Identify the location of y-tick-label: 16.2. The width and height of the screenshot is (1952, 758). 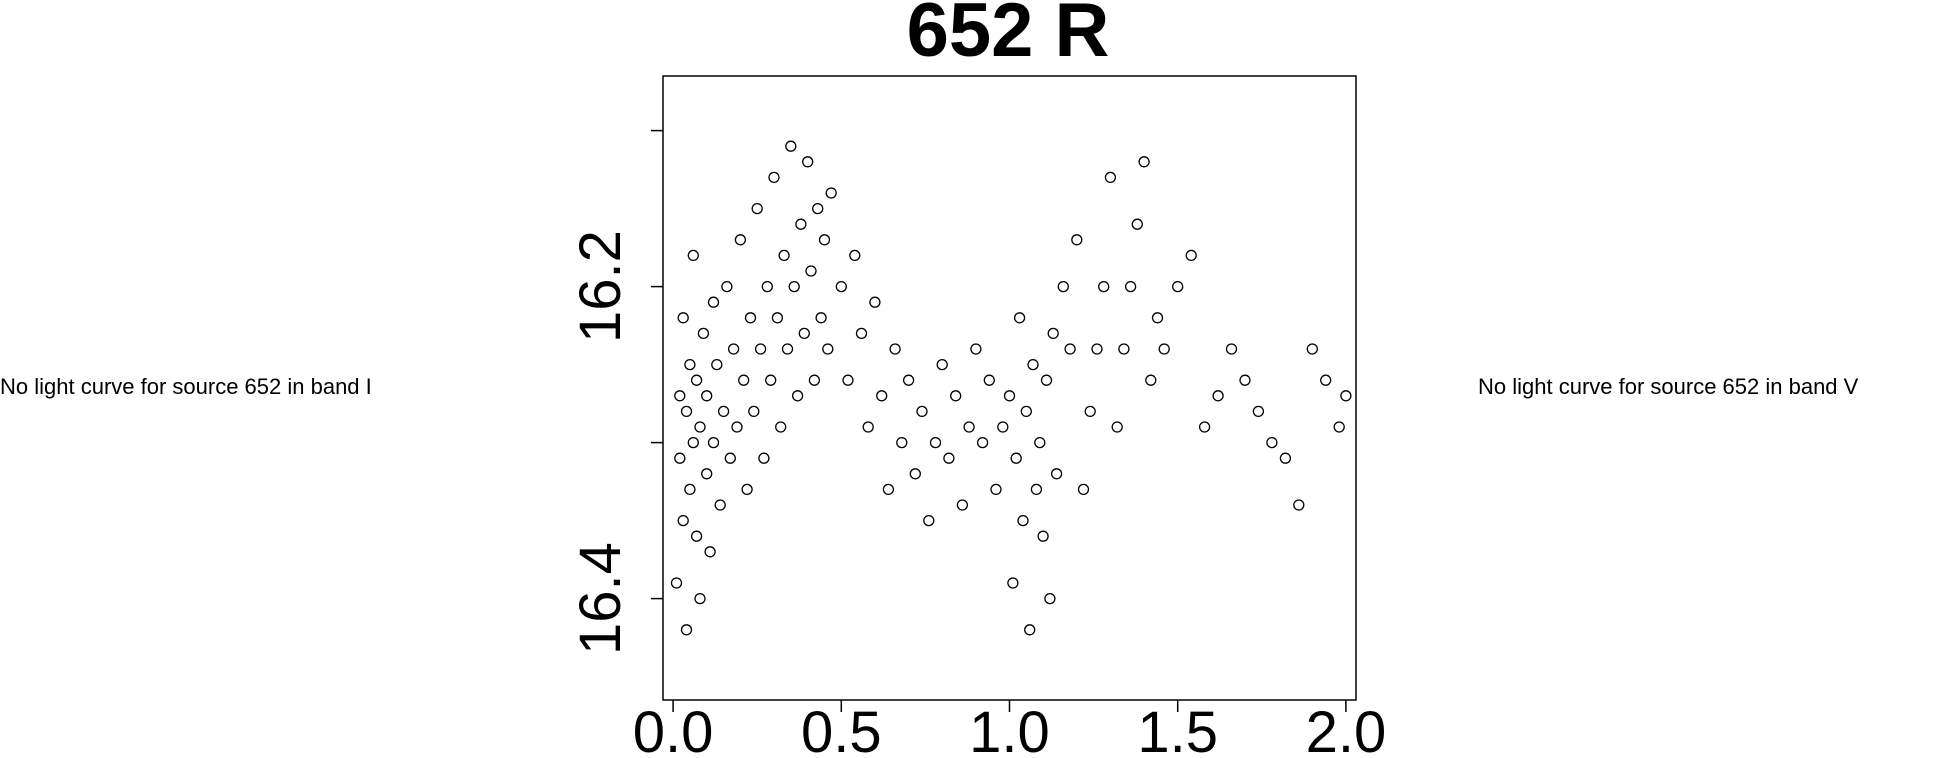
(600, 286).